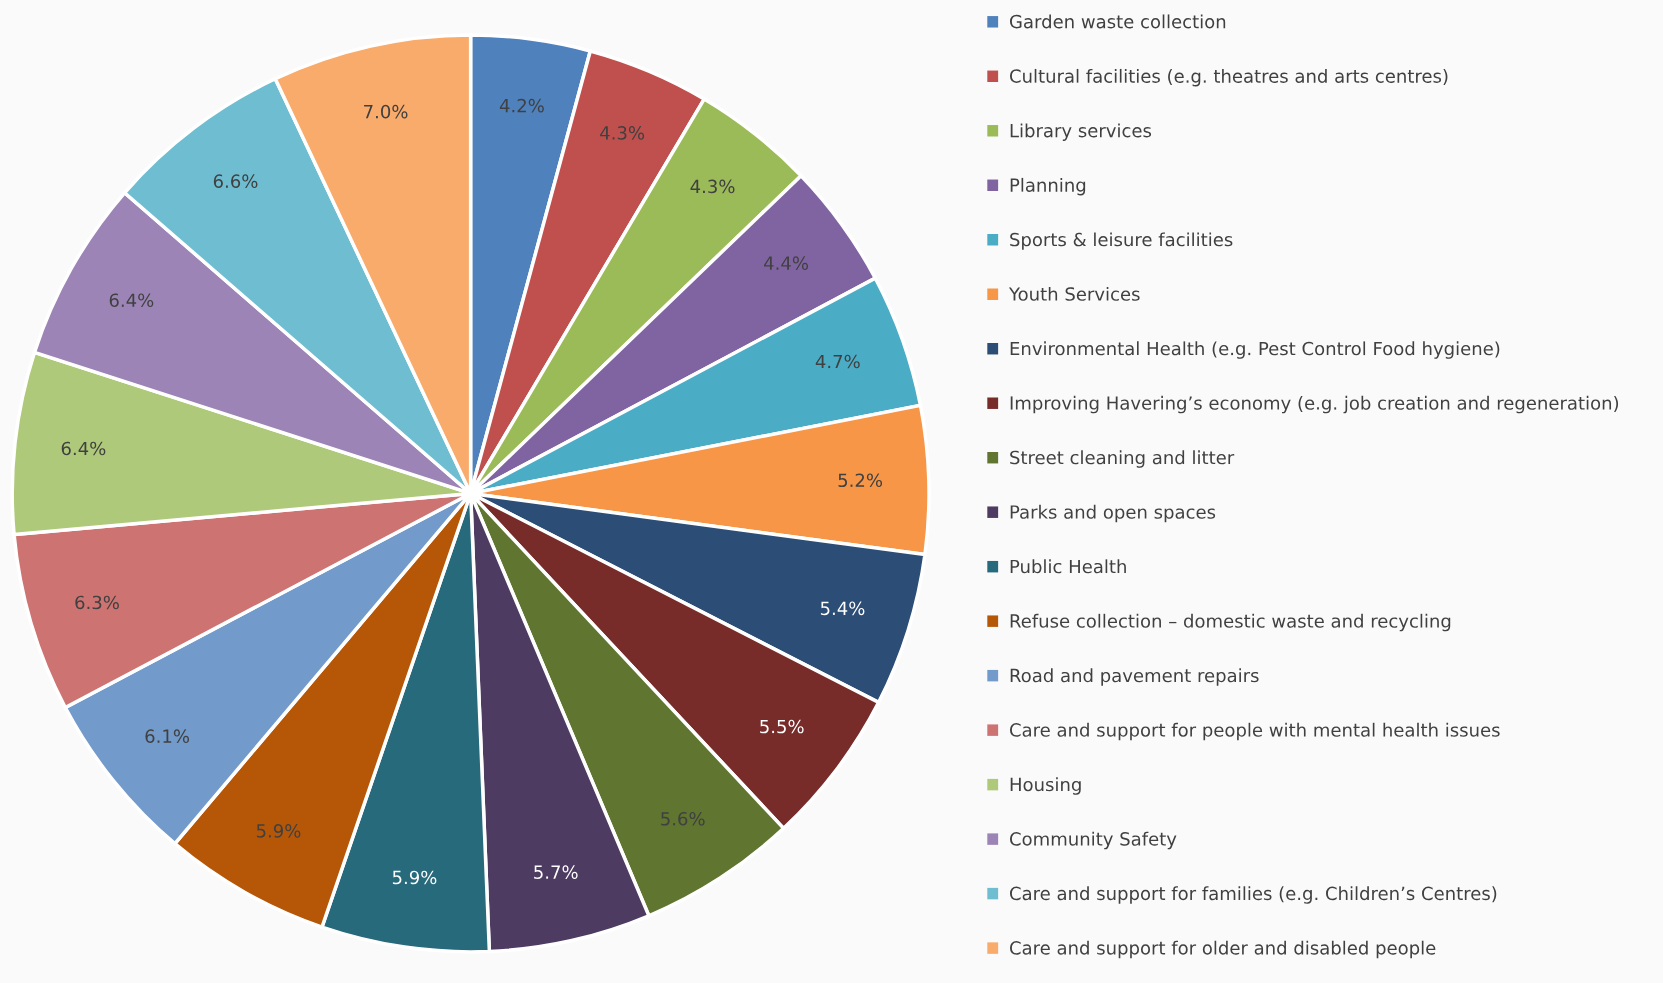 This screenshot has width=1663, height=983. Describe the element at coordinates (1121, 241) in the screenshot. I see `legend-label: Sports & leisure facilities` at that location.